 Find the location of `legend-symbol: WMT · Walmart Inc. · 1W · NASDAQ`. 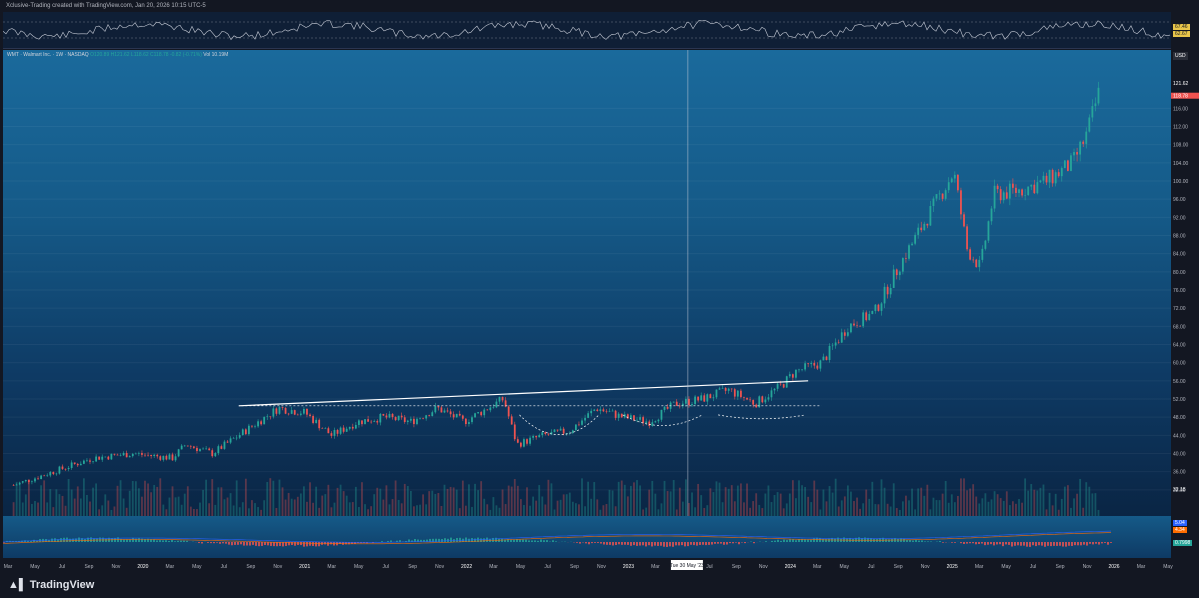

legend-symbol: WMT · Walmart Inc. · 1W · NASDAQ is located at coordinates (48, 55).